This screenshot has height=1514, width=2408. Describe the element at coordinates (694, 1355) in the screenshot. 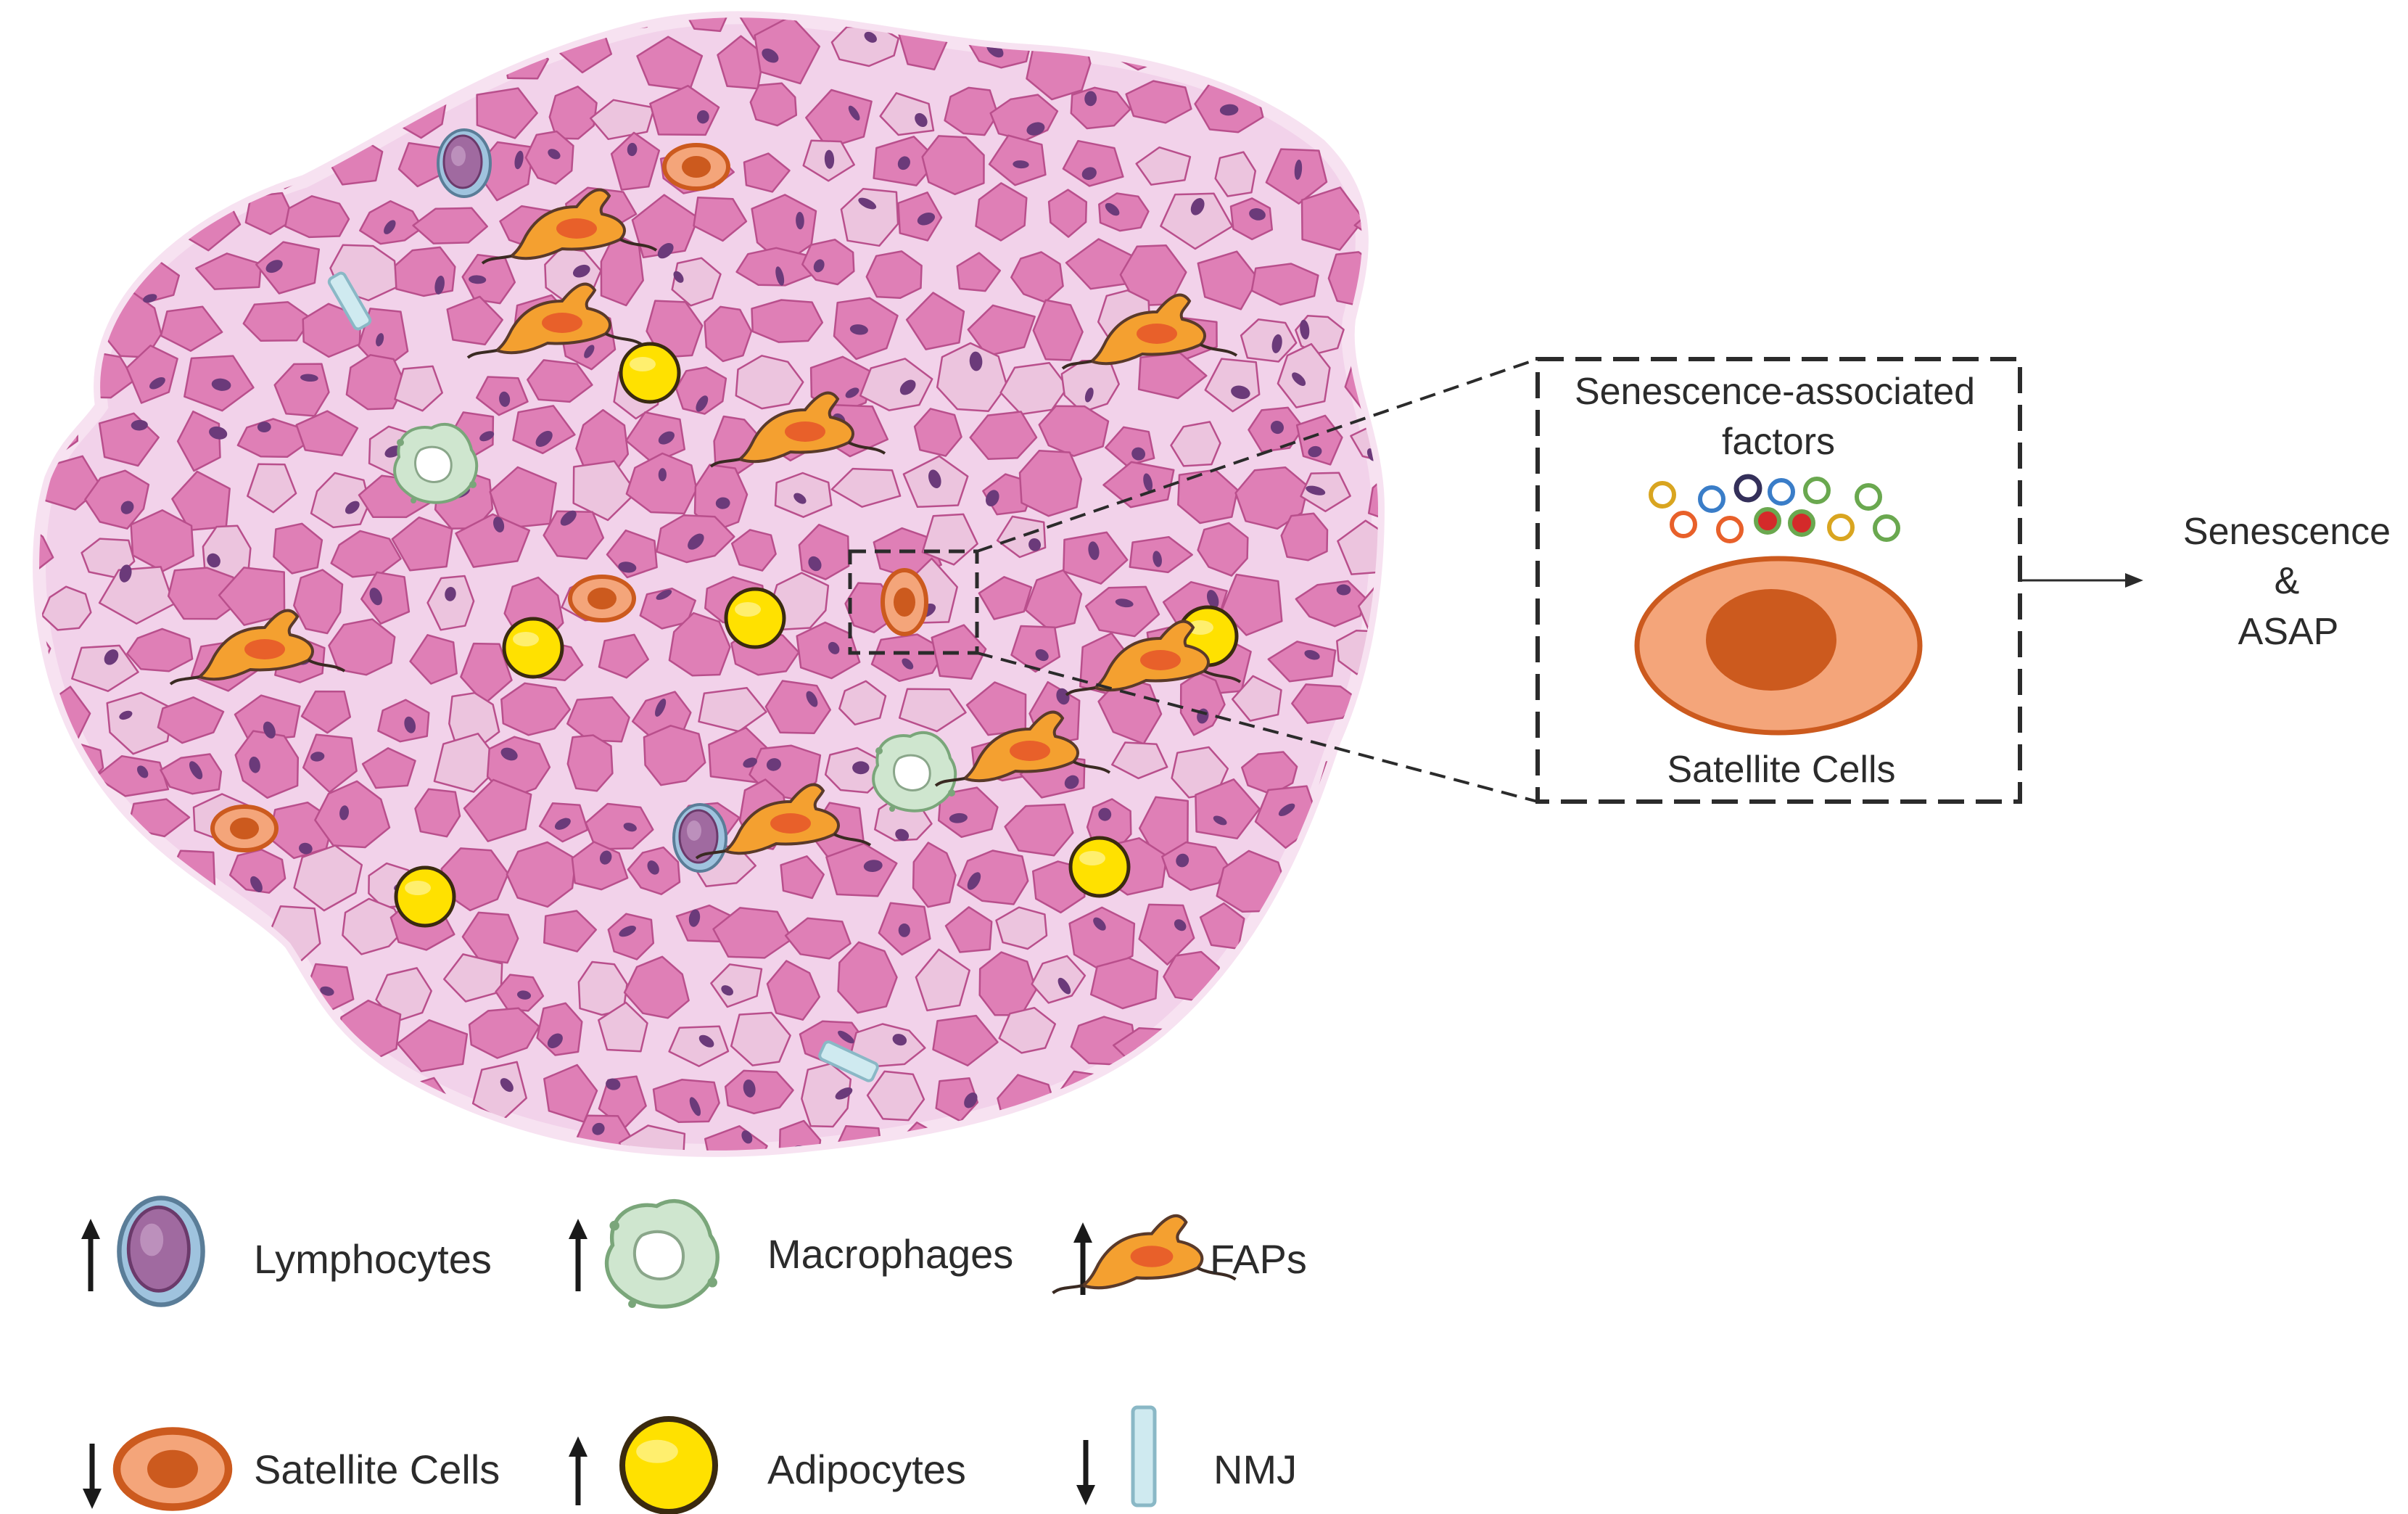

I see `legend: Lymphocytes Macrophages FAPs` at that location.